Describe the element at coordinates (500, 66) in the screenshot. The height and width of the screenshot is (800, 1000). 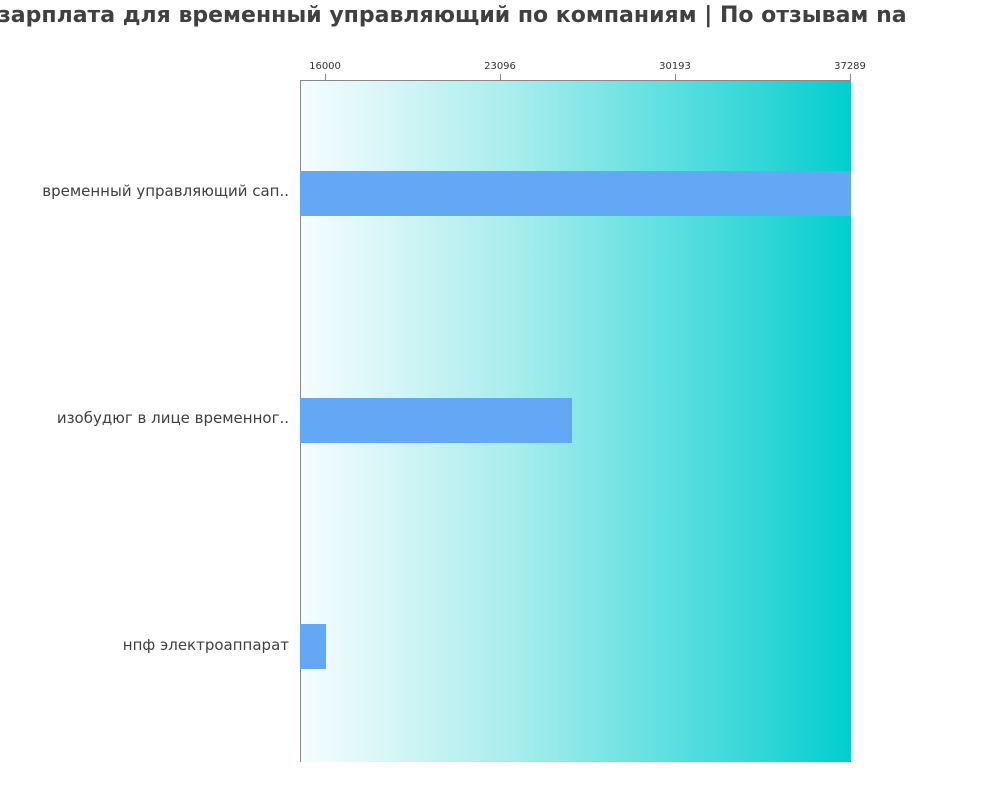
I see `x-tick-label: 23096` at that location.